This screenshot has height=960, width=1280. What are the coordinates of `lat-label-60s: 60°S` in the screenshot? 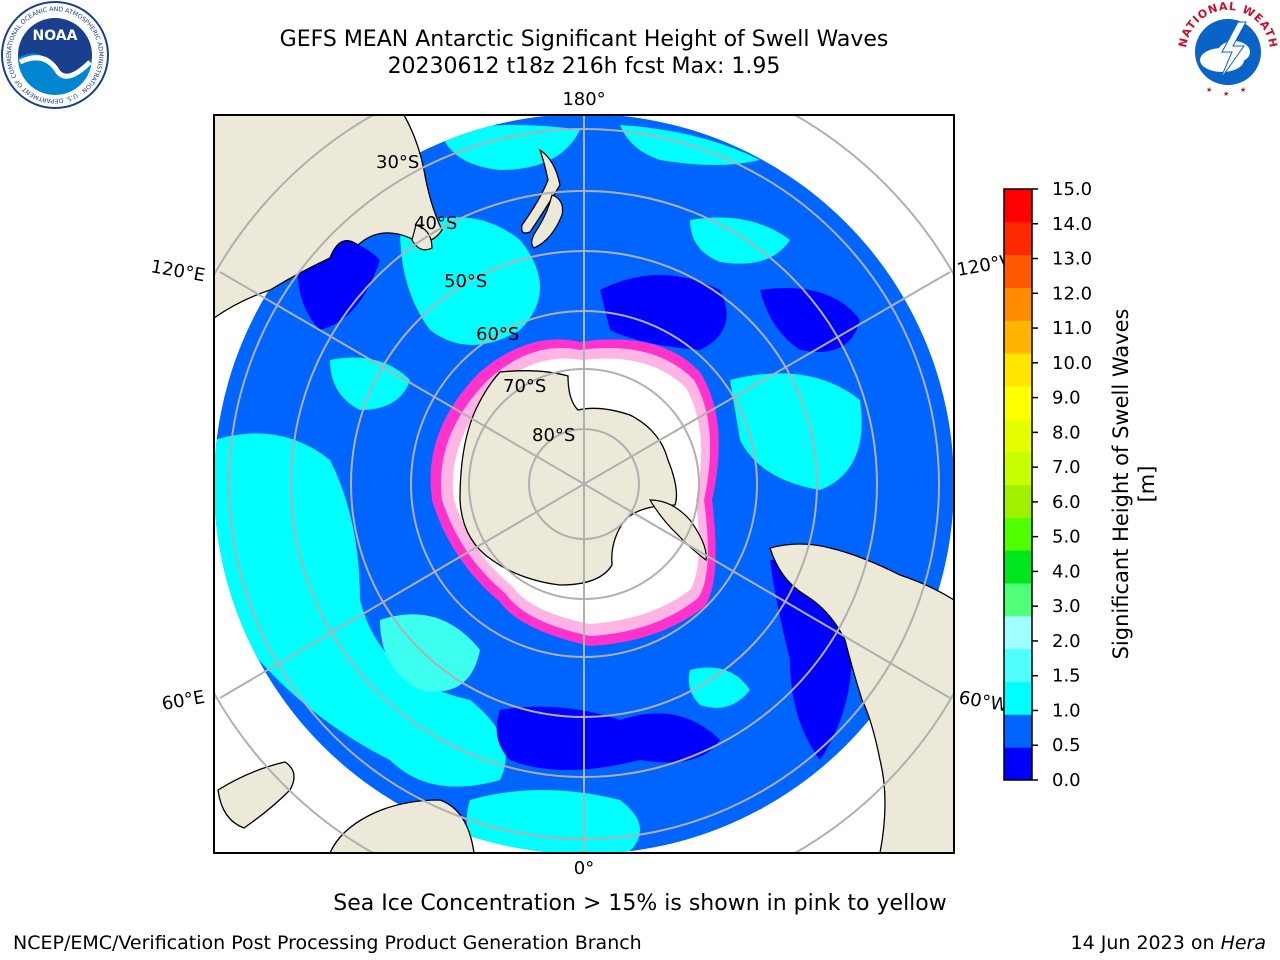 It's located at (497, 334).